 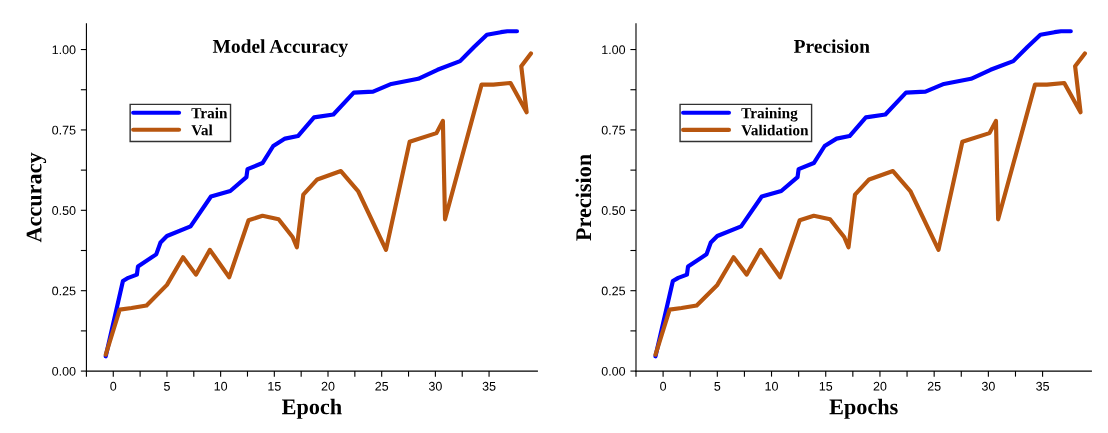 I want to click on text: Model Accuracy, so click(x=280, y=48).